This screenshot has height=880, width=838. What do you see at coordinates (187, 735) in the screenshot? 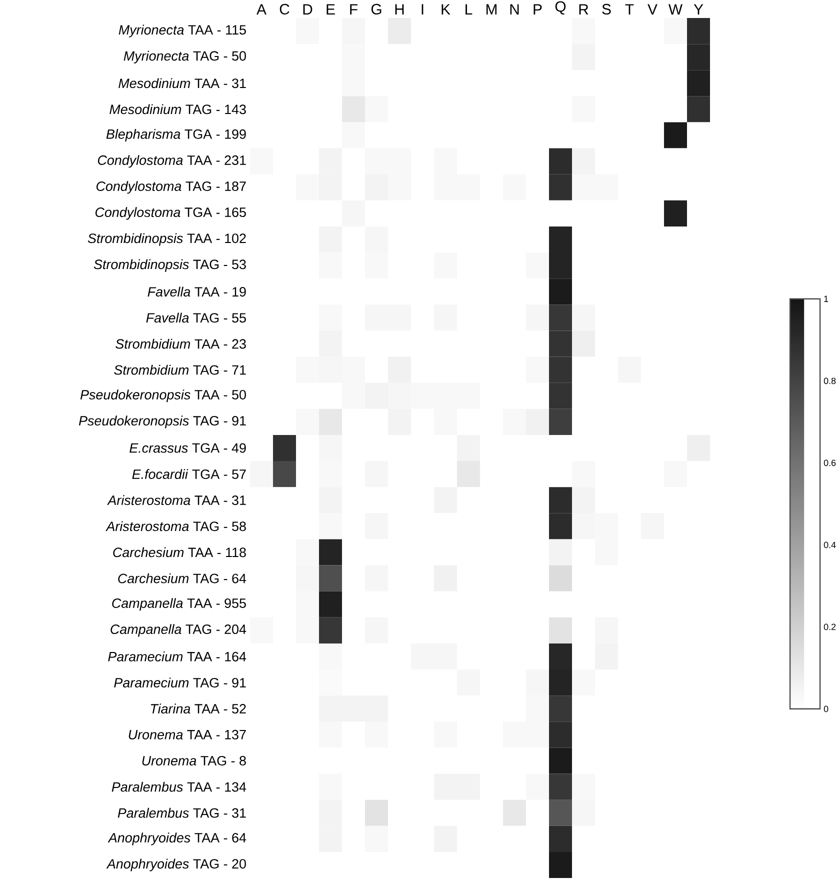
I see `y-tick-label: Uronema TAA - 137` at bounding box center [187, 735].